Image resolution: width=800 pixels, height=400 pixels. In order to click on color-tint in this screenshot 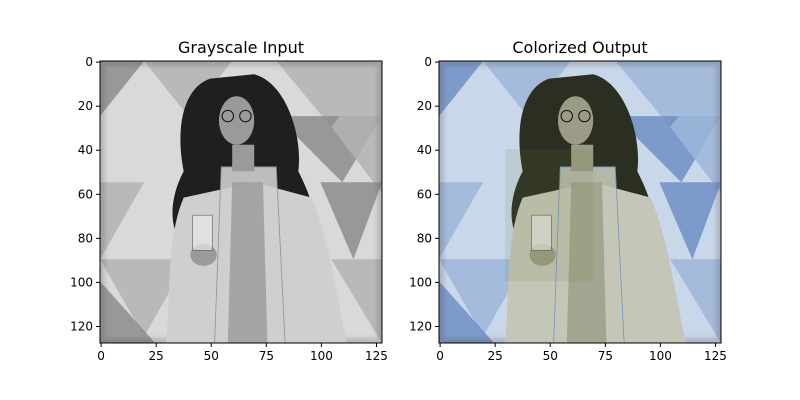, I will do `click(549, 215)`.